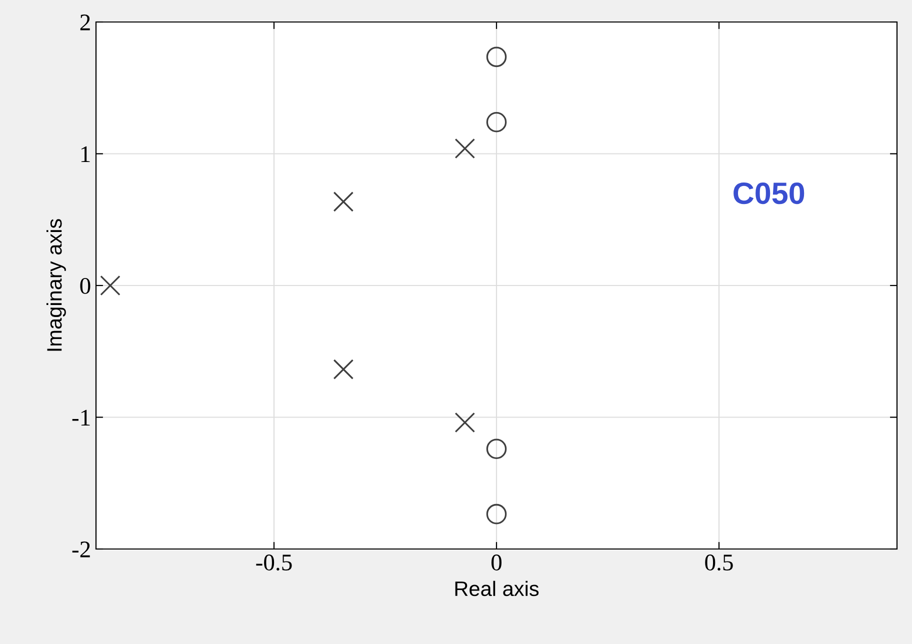 This screenshot has width=912, height=644. Describe the element at coordinates (85, 286) in the screenshot. I see `y-tick-label: 0` at that location.